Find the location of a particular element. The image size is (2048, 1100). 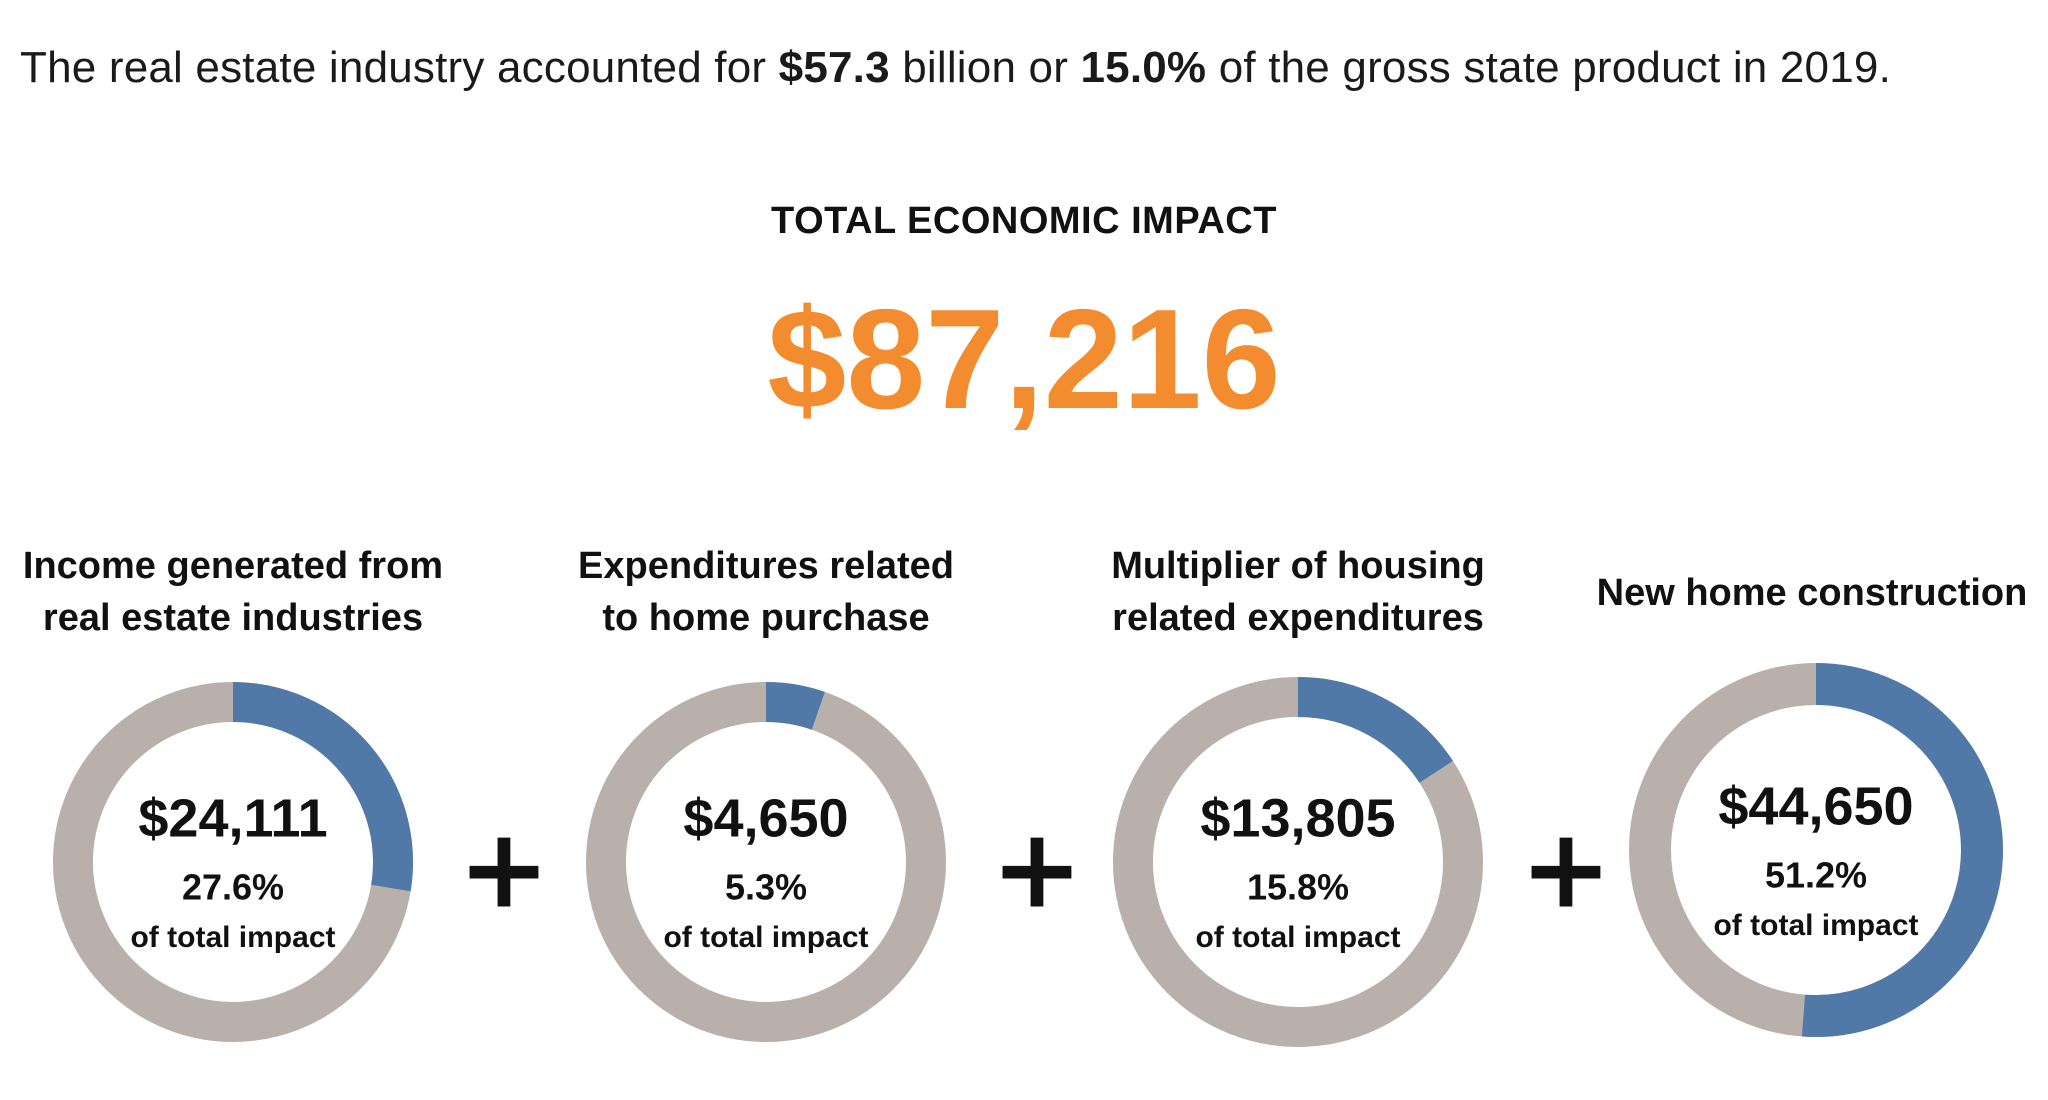

total-impact-label: TOTAL ECONOMIC IMPACT is located at coordinates (1024, 221).